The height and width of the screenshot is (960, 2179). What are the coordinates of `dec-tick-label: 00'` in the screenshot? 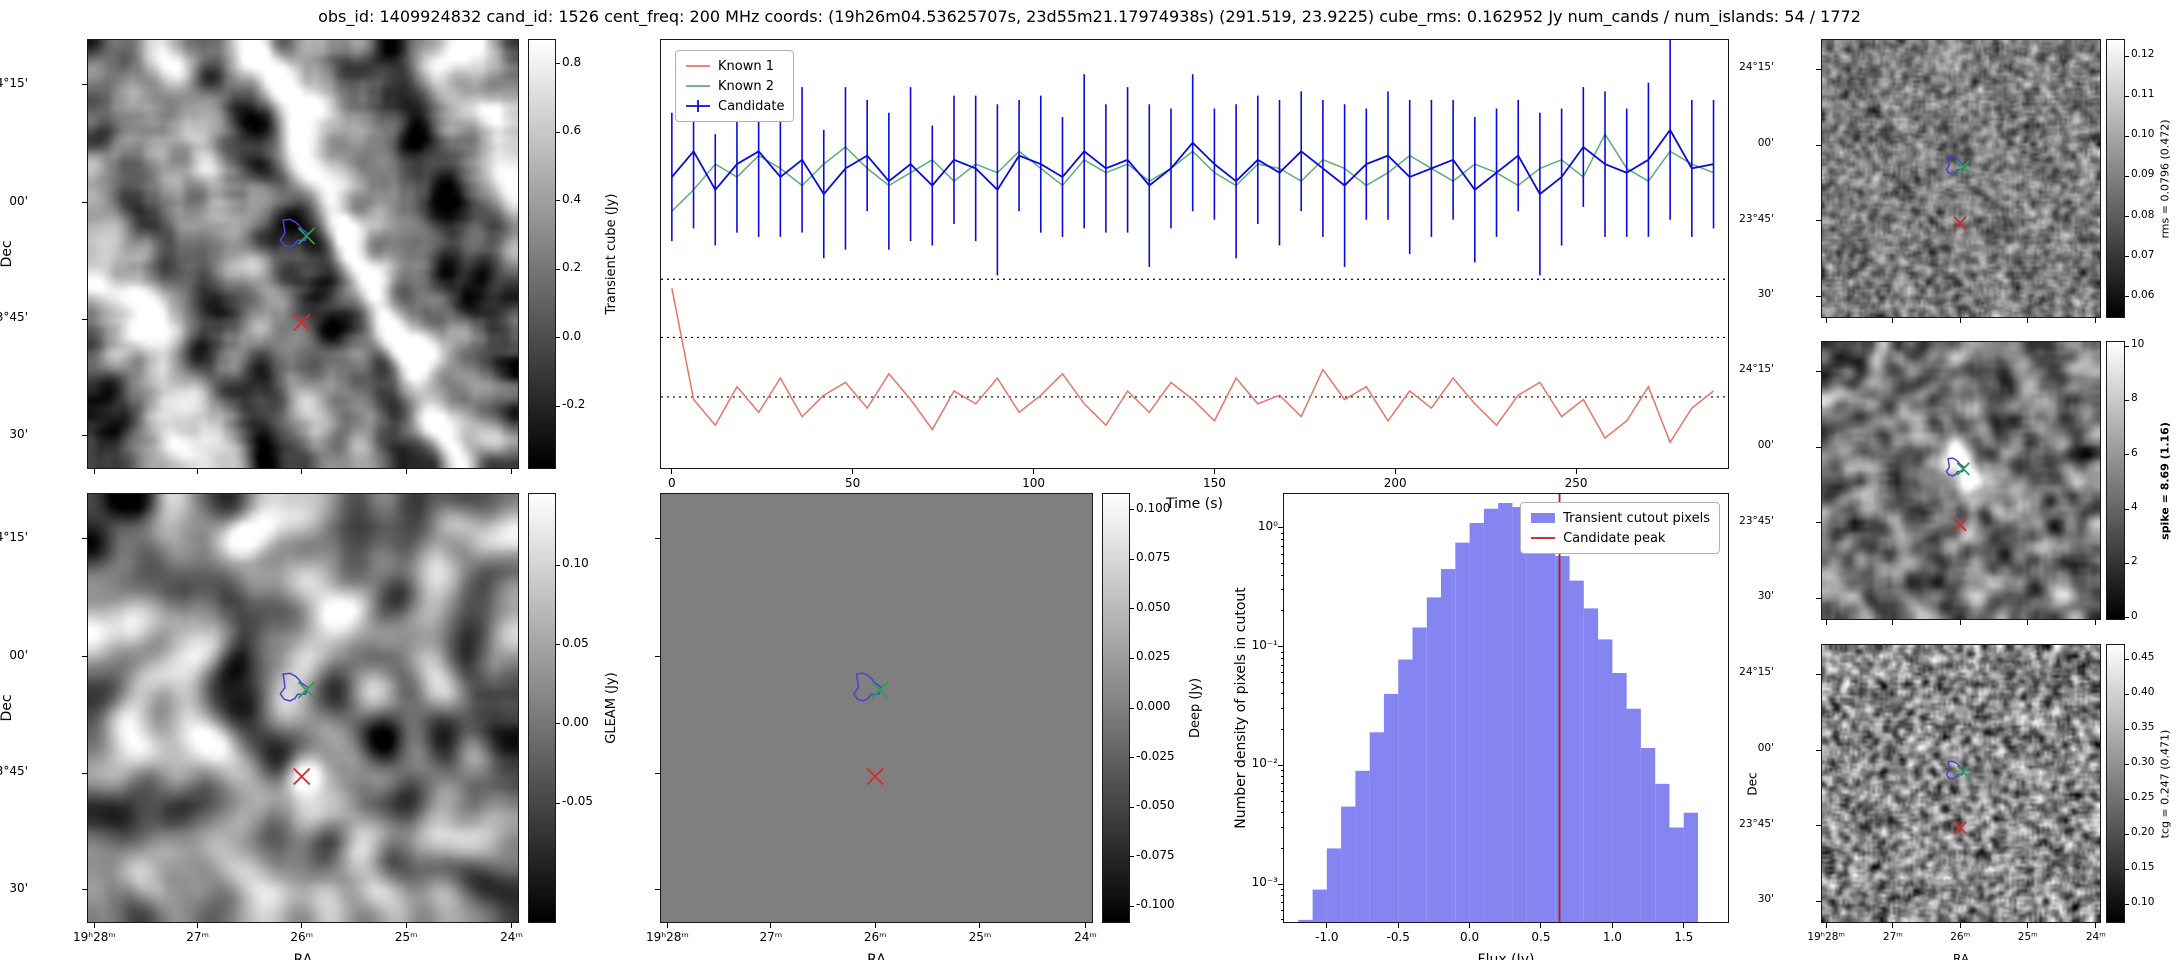 It's located at (18, 200).